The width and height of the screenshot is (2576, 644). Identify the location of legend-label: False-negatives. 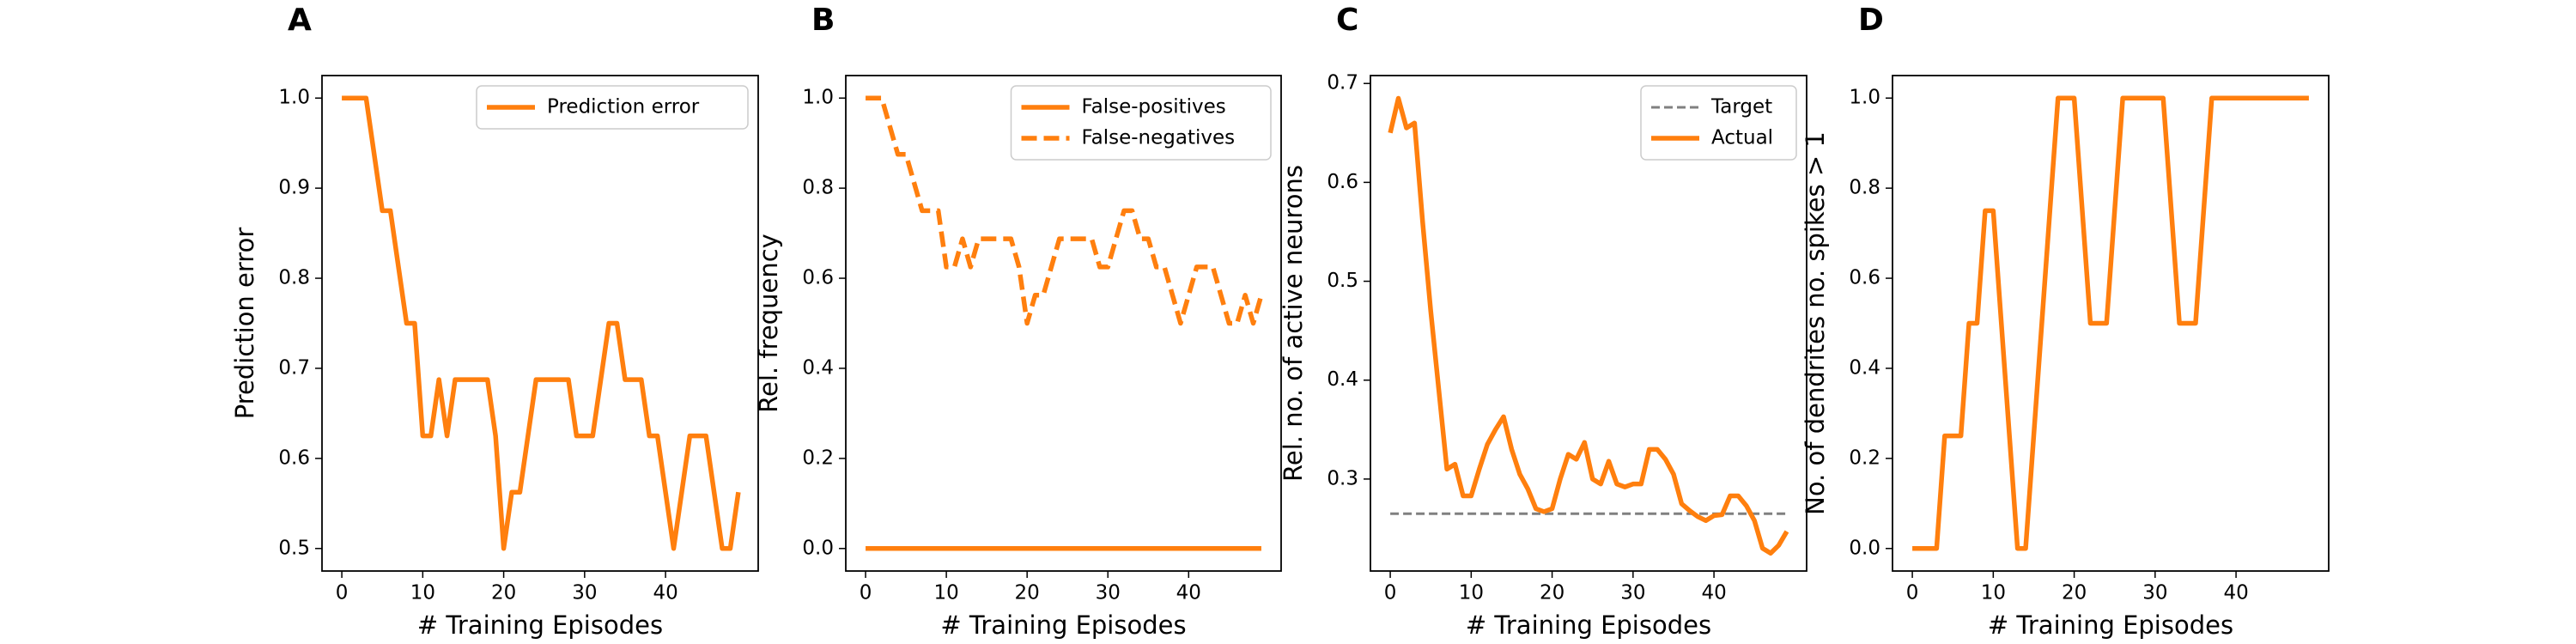
(1159, 138).